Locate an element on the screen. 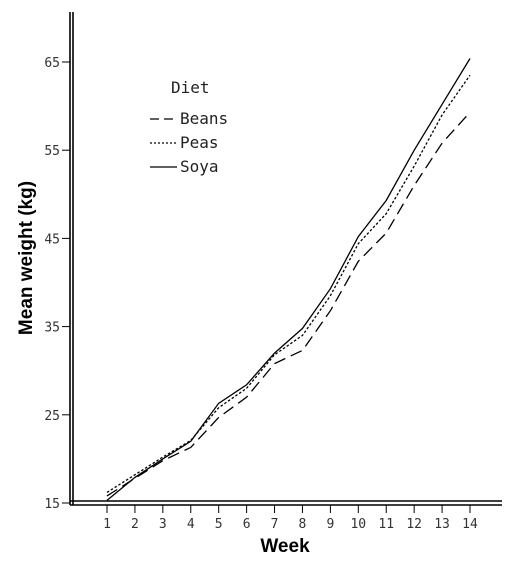 This screenshot has width=520, height=562. y-tick-label: 45 is located at coordinates (52, 239).